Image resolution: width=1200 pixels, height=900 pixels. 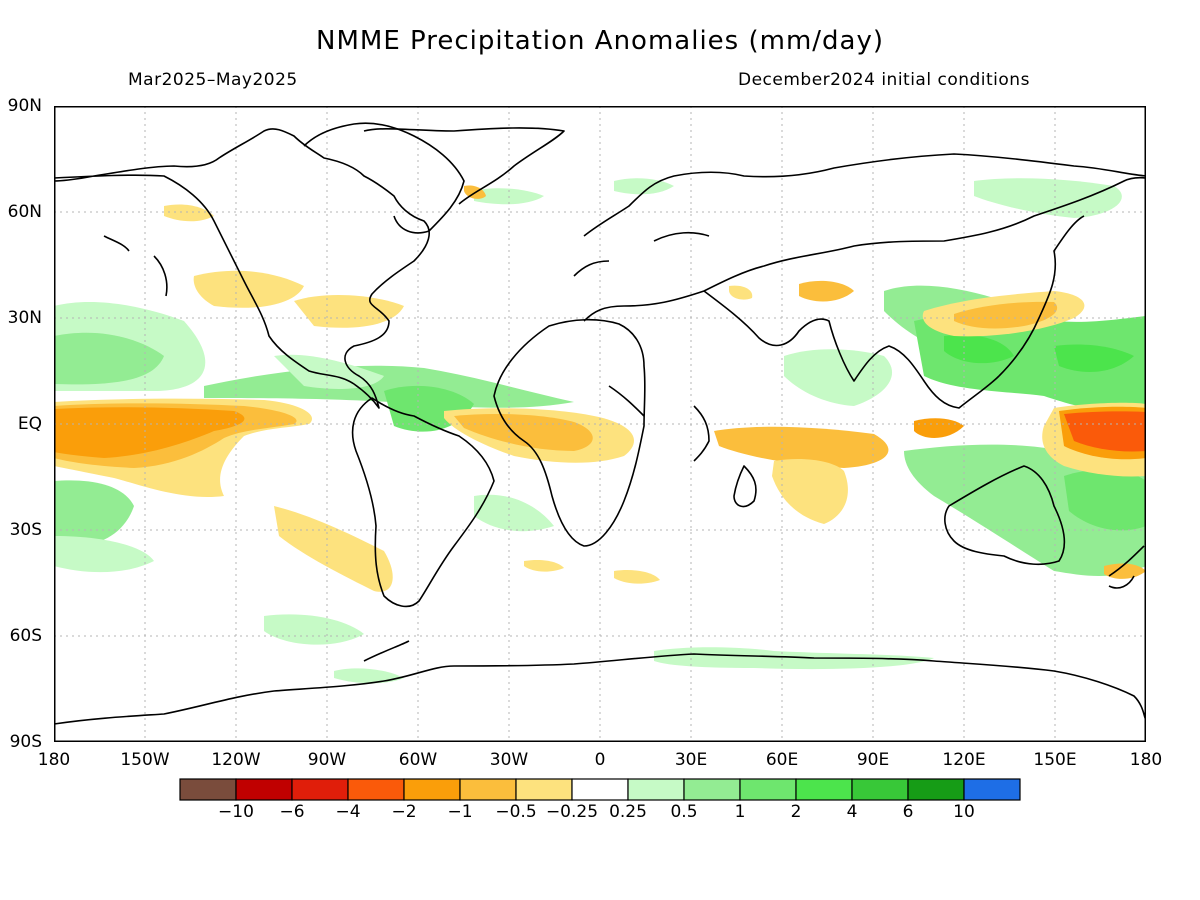 What do you see at coordinates (404, 812) in the screenshot?
I see `legend-label: −2` at bounding box center [404, 812].